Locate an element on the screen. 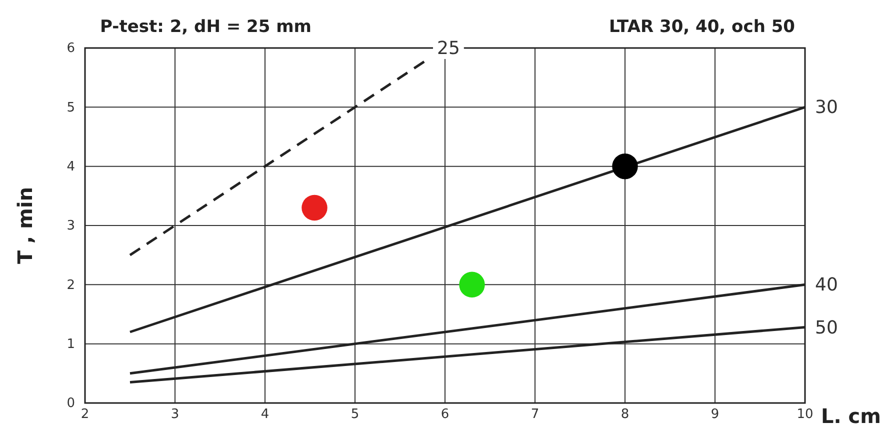 This screenshot has width=893, height=427. y-tick-label: 0 is located at coordinates (70, 404).